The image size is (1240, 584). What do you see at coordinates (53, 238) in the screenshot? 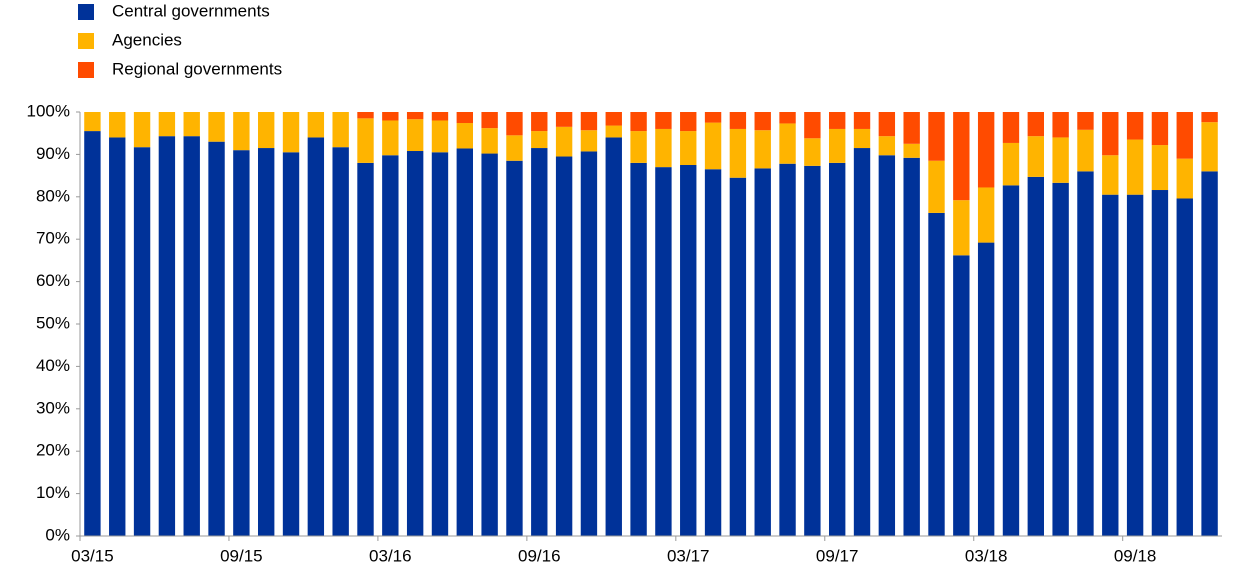
I see `y-tick-label: 70%` at bounding box center [53, 238].